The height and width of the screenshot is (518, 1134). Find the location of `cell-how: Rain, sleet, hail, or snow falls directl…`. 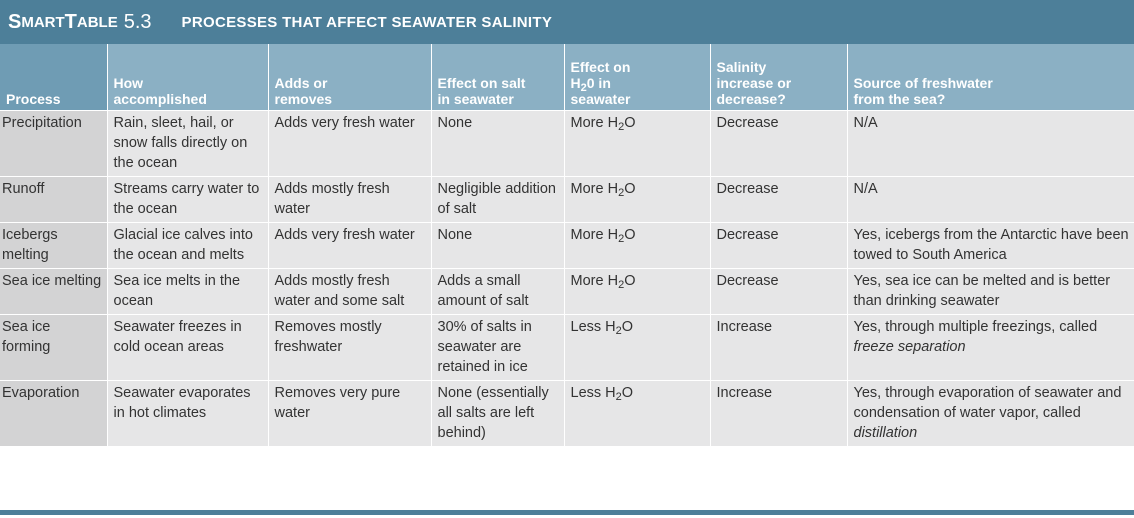

cell-how: Rain, sleet, hail, or snow falls directl… is located at coordinates (188, 142).